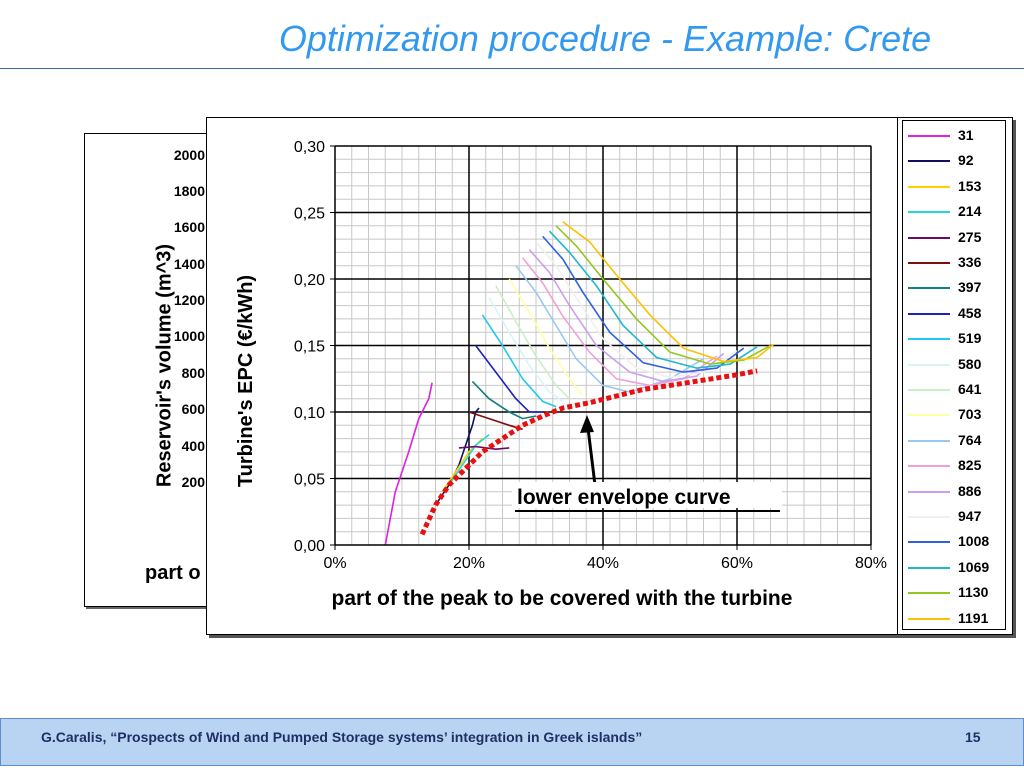  Describe the element at coordinates (871, 563) in the screenshot. I see `x-tick-label: 80%` at that location.